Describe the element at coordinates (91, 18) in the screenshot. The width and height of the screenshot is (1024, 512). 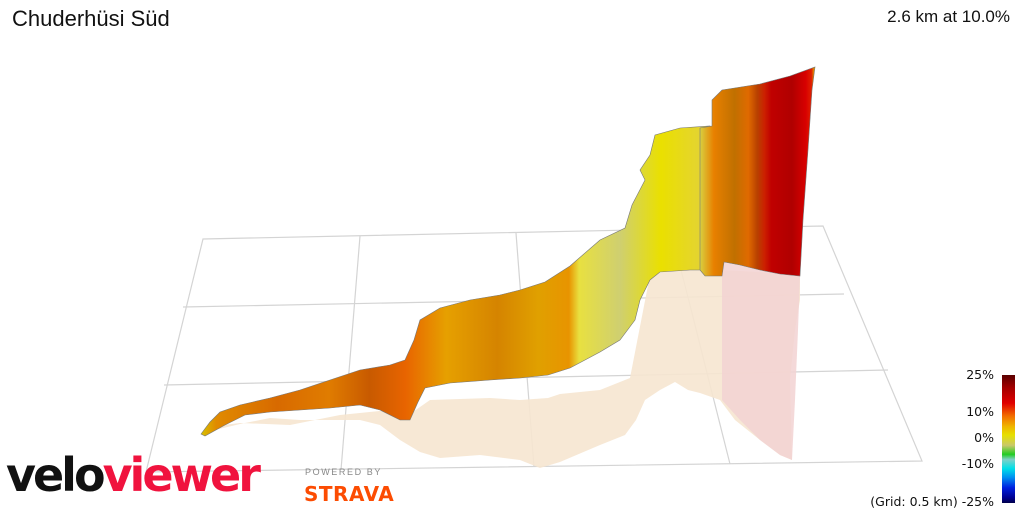
I see `segment-title: Chuderhüsi Süd` at that location.